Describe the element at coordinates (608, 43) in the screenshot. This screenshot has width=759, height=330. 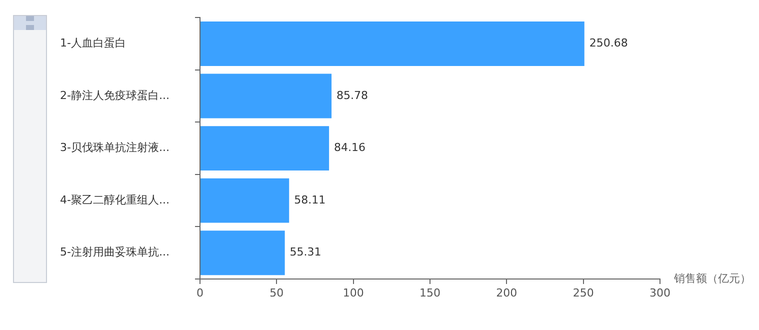
I see `data-label: 250.68` at that location.